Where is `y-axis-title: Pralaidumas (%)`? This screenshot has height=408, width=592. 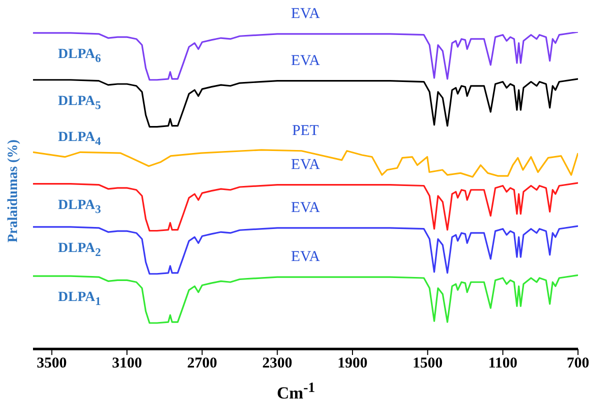
y-axis-title: Pralaidumas (%) is located at coordinates (14, 190).